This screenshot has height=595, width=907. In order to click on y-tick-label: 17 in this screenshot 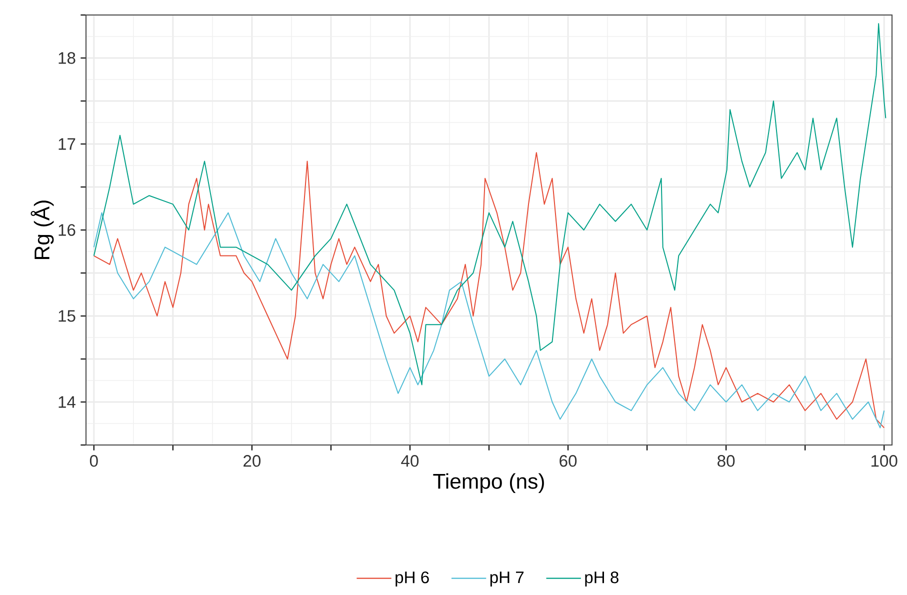, I will do `click(67, 144)`.